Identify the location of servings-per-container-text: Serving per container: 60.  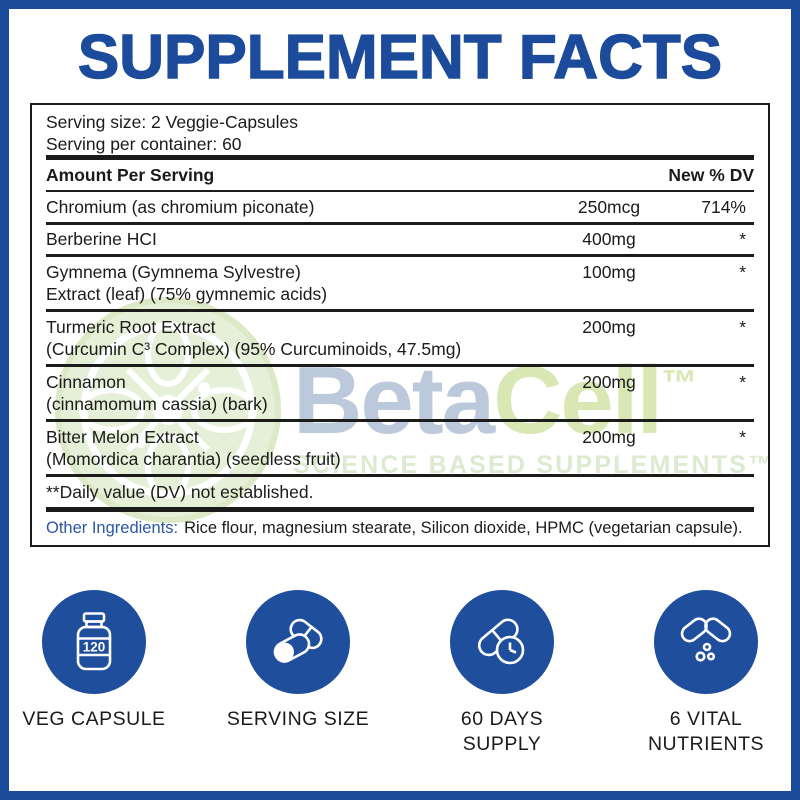
(144, 144).